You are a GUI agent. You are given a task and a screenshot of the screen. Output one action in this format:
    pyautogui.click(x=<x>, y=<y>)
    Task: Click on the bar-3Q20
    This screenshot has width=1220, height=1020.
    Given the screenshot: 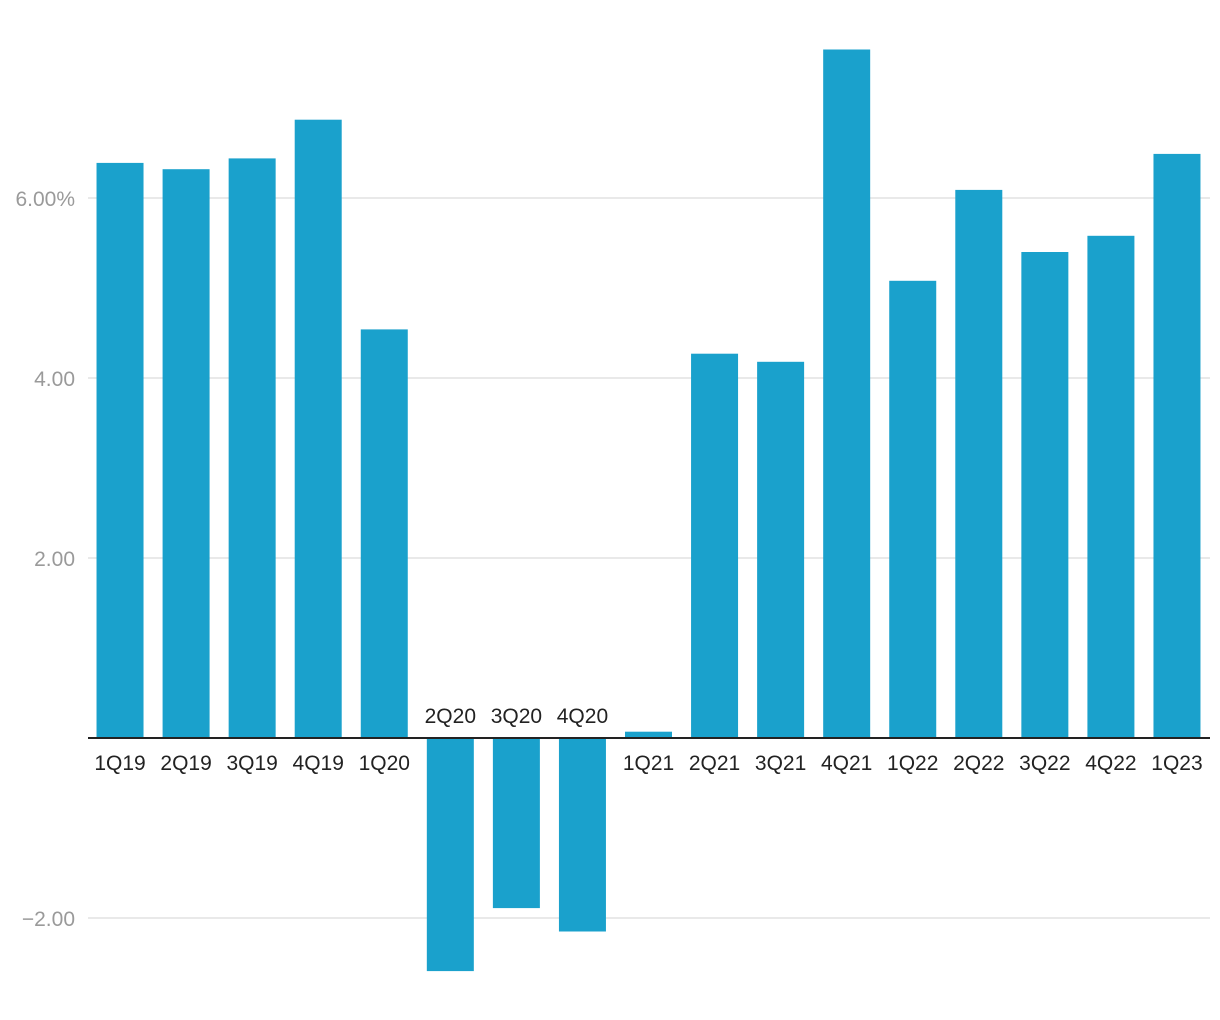 What is the action you would take?
    pyautogui.click(x=516, y=823)
    